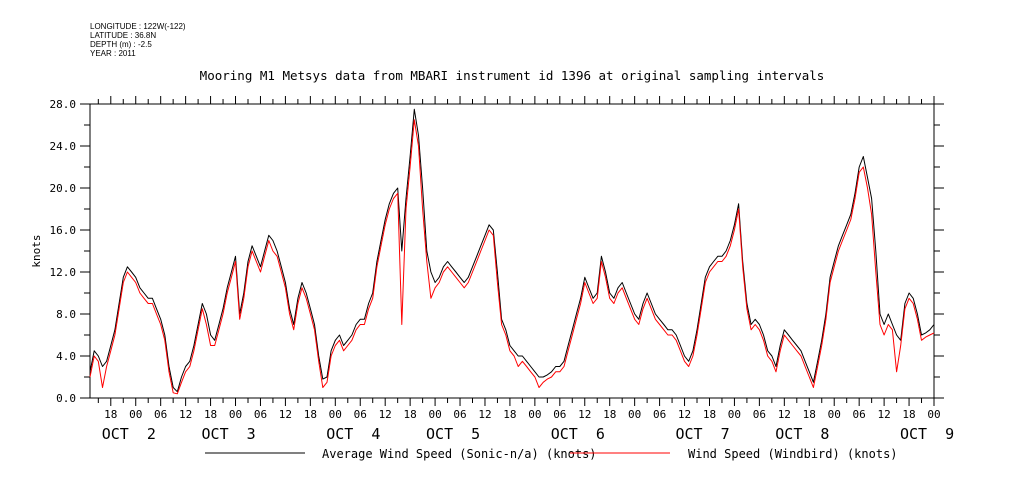 This screenshot has height=504, width=1009. Describe the element at coordinates (138, 26) in the screenshot. I see `longitude-label: LONGITUDE : 122W(-122)` at that location.